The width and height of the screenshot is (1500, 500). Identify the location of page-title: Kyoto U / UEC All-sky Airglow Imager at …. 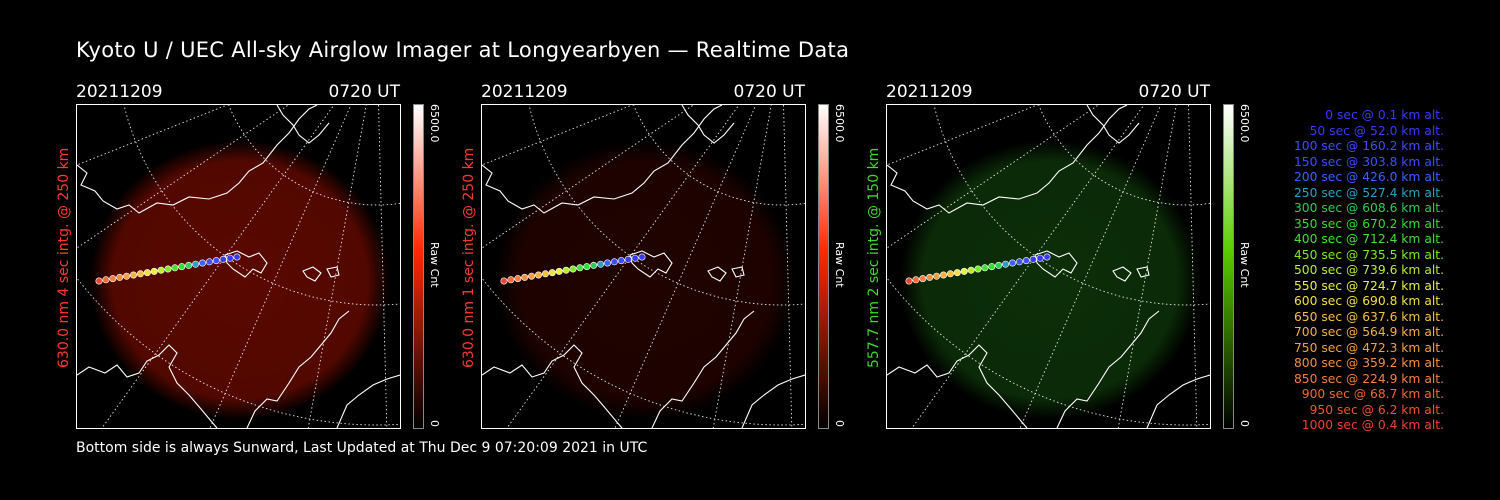
(463, 50).